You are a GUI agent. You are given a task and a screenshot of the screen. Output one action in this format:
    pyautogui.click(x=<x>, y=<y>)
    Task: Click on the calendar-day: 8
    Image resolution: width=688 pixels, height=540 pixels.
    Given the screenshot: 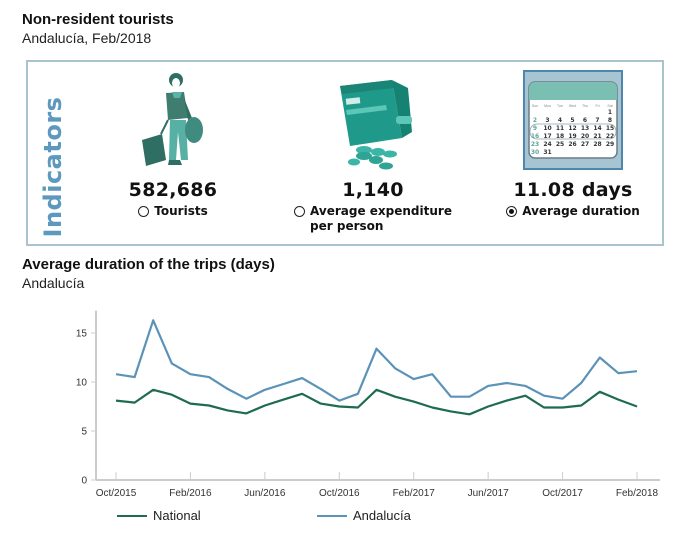 What is the action you would take?
    pyautogui.click(x=610, y=120)
    